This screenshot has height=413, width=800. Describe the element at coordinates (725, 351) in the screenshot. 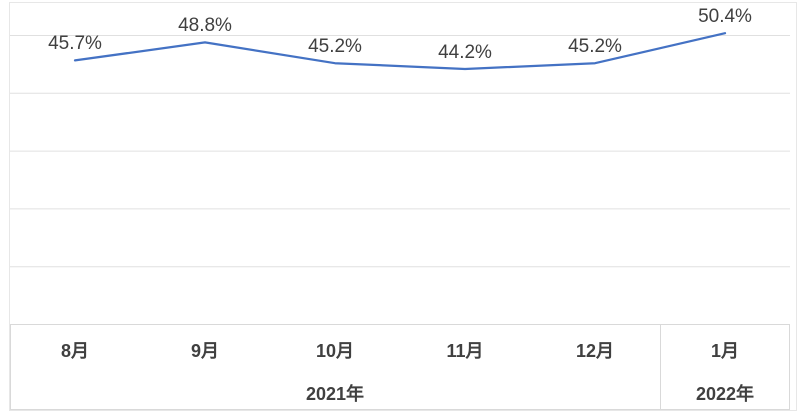

I see `month-tick-label: 1月` at that location.